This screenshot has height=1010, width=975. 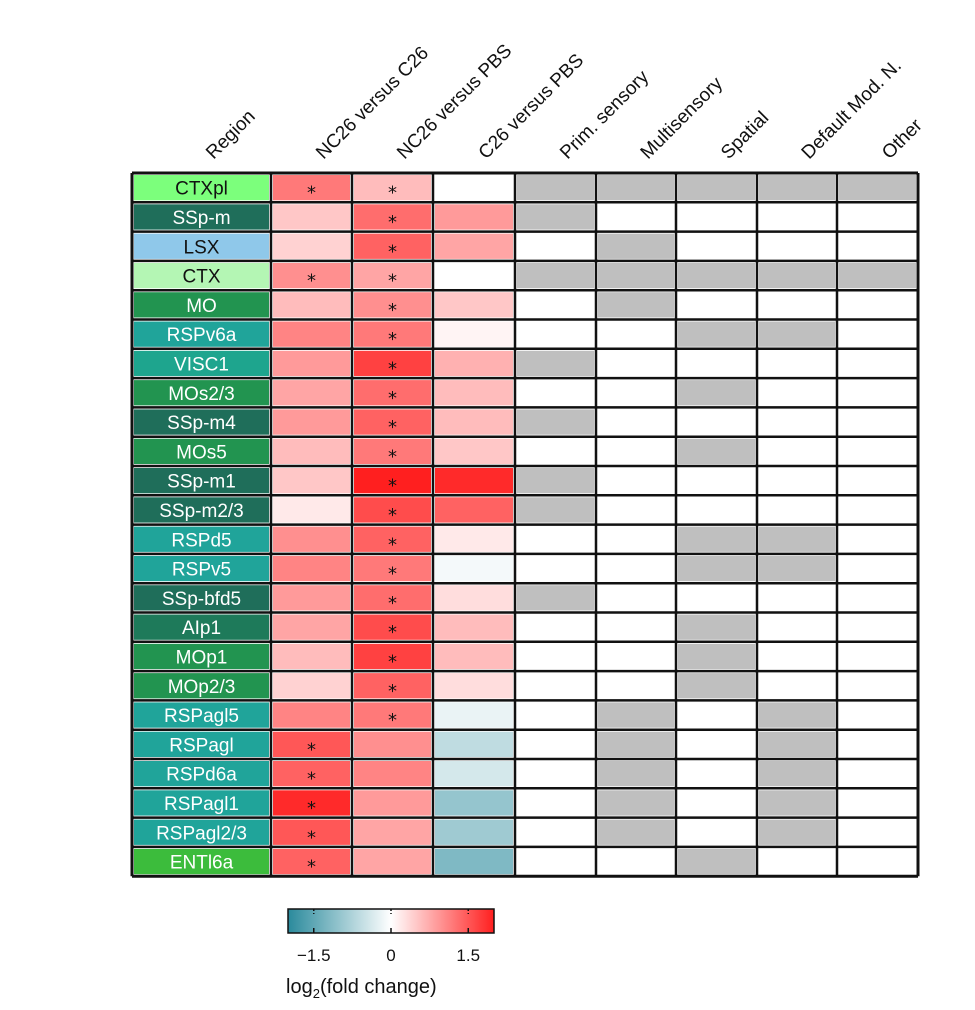 I want to click on region-label: RSPagl1, so click(x=201, y=804).